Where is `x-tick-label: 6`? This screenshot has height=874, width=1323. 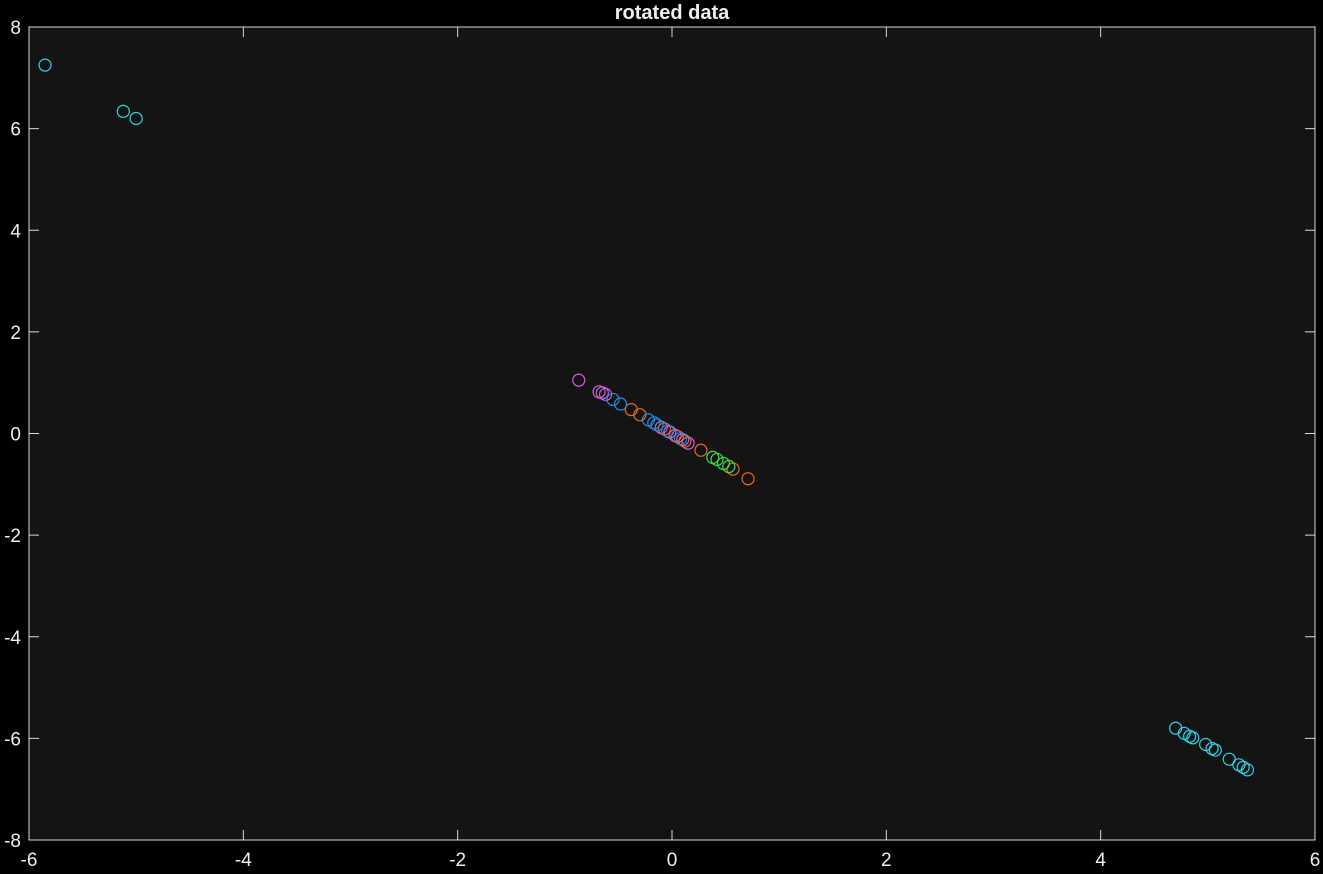
x-tick-label: 6 is located at coordinates (1315, 859).